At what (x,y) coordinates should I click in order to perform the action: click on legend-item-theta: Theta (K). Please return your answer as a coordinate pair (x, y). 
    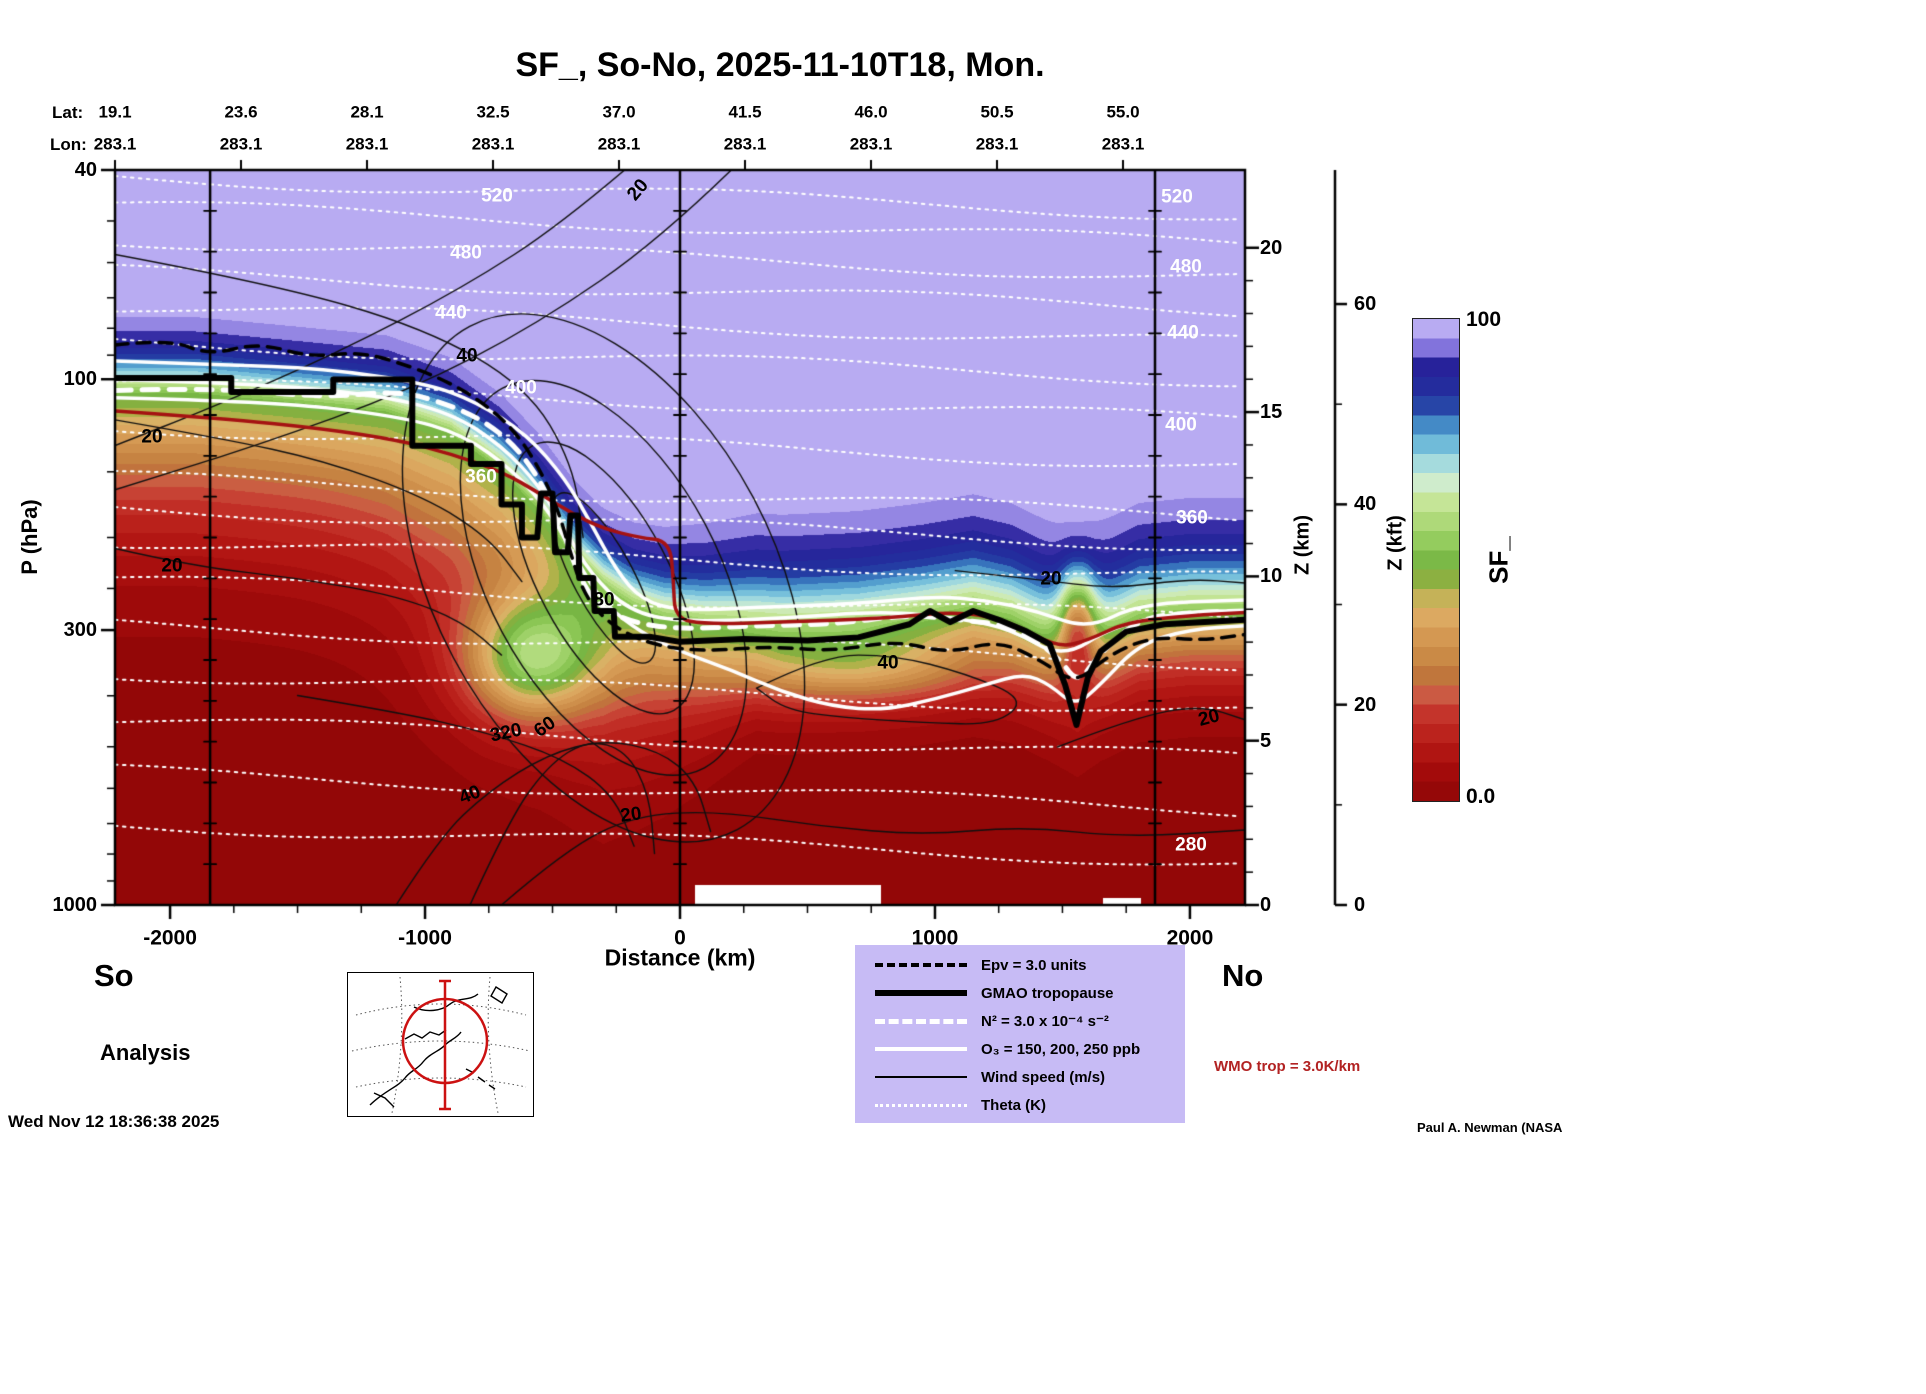
    Looking at the image, I should click on (1020, 1105).